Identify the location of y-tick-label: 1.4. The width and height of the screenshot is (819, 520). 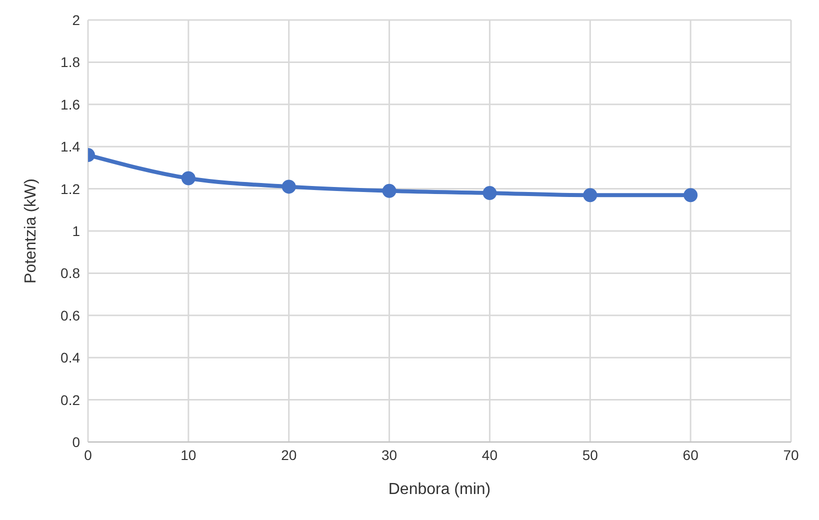
(70, 146).